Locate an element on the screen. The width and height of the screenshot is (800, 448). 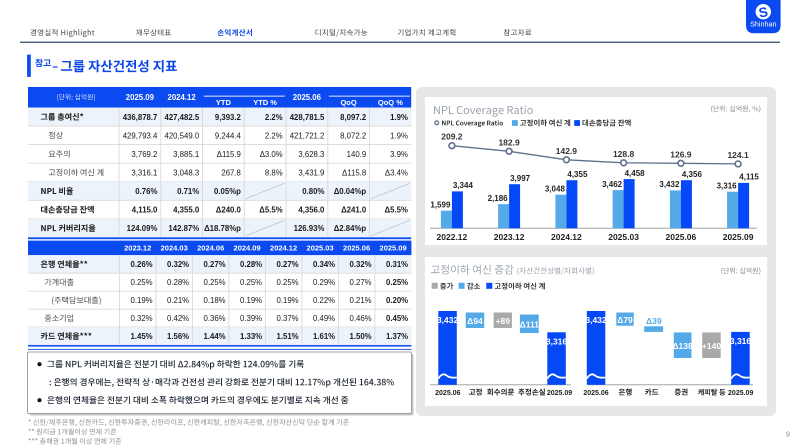
svg-text: Δ115.9 is located at coordinates (229, 154).